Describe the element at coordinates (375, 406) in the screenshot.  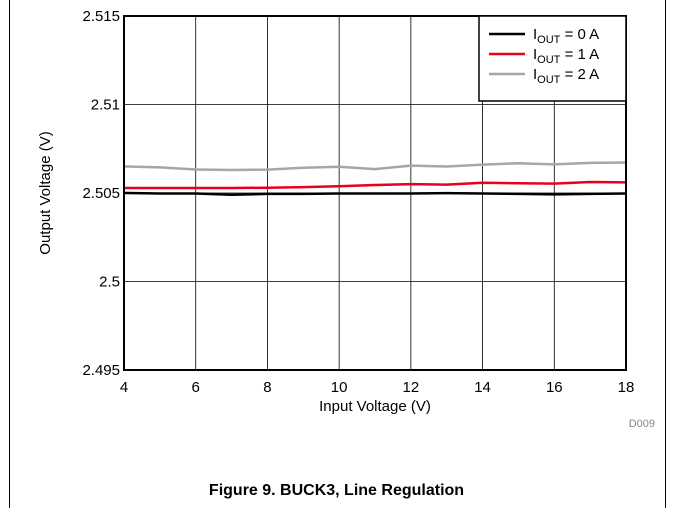
I see `x-axis-label: Input Voltage (V)` at that location.